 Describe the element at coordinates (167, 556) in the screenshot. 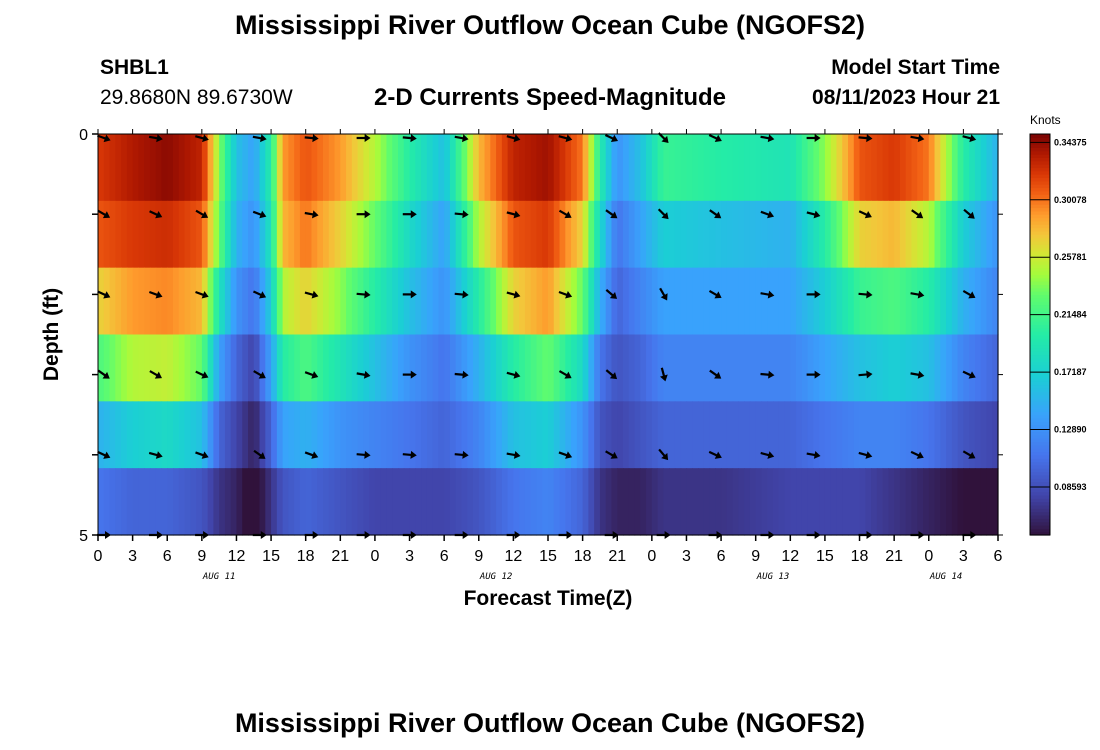

I see `x-tick-label: 6` at that location.